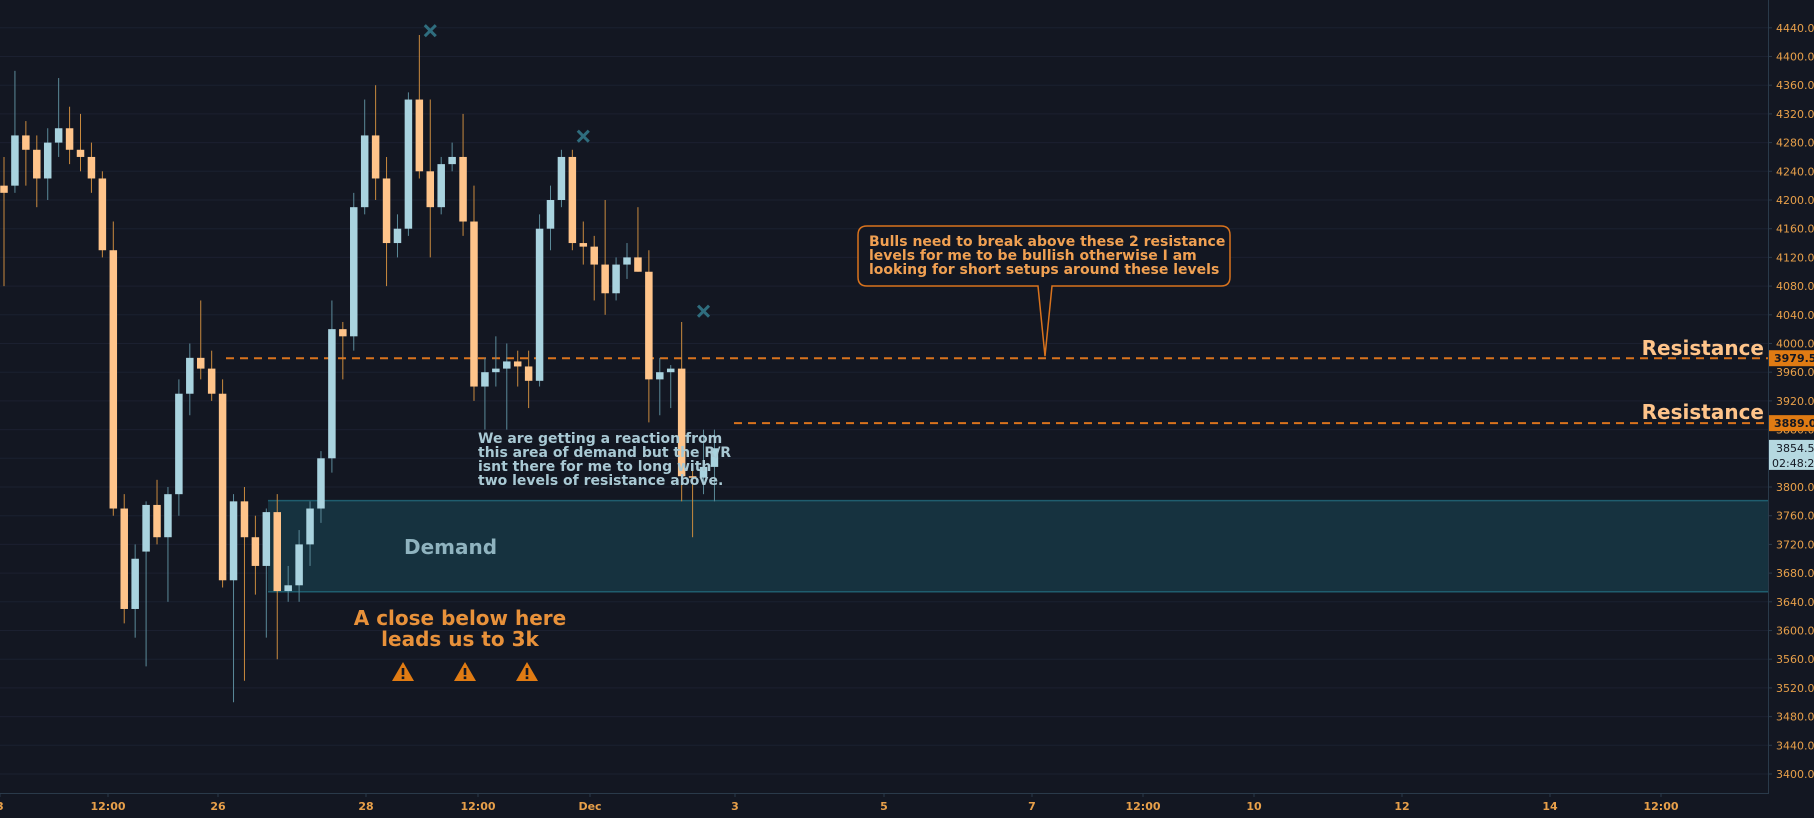  I want to click on time-tick-label: 7, so click(1032, 806).